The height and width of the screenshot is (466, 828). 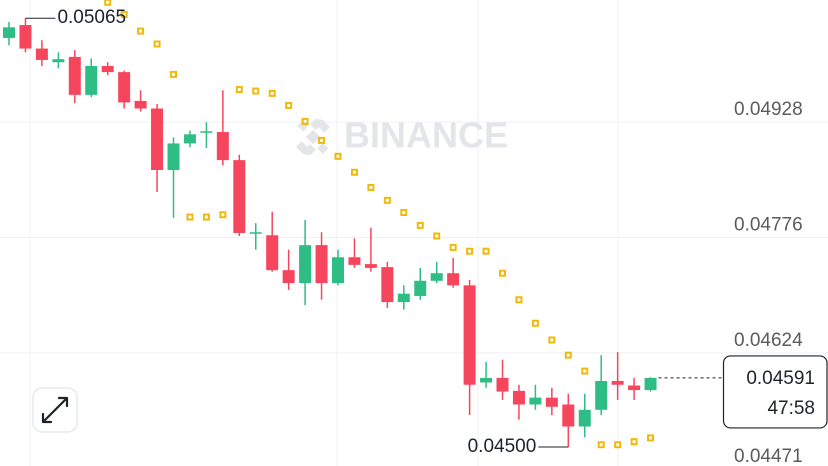 What do you see at coordinates (768, 109) in the screenshot?
I see `y-tick-label: 0.04928` at bounding box center [768, 109].